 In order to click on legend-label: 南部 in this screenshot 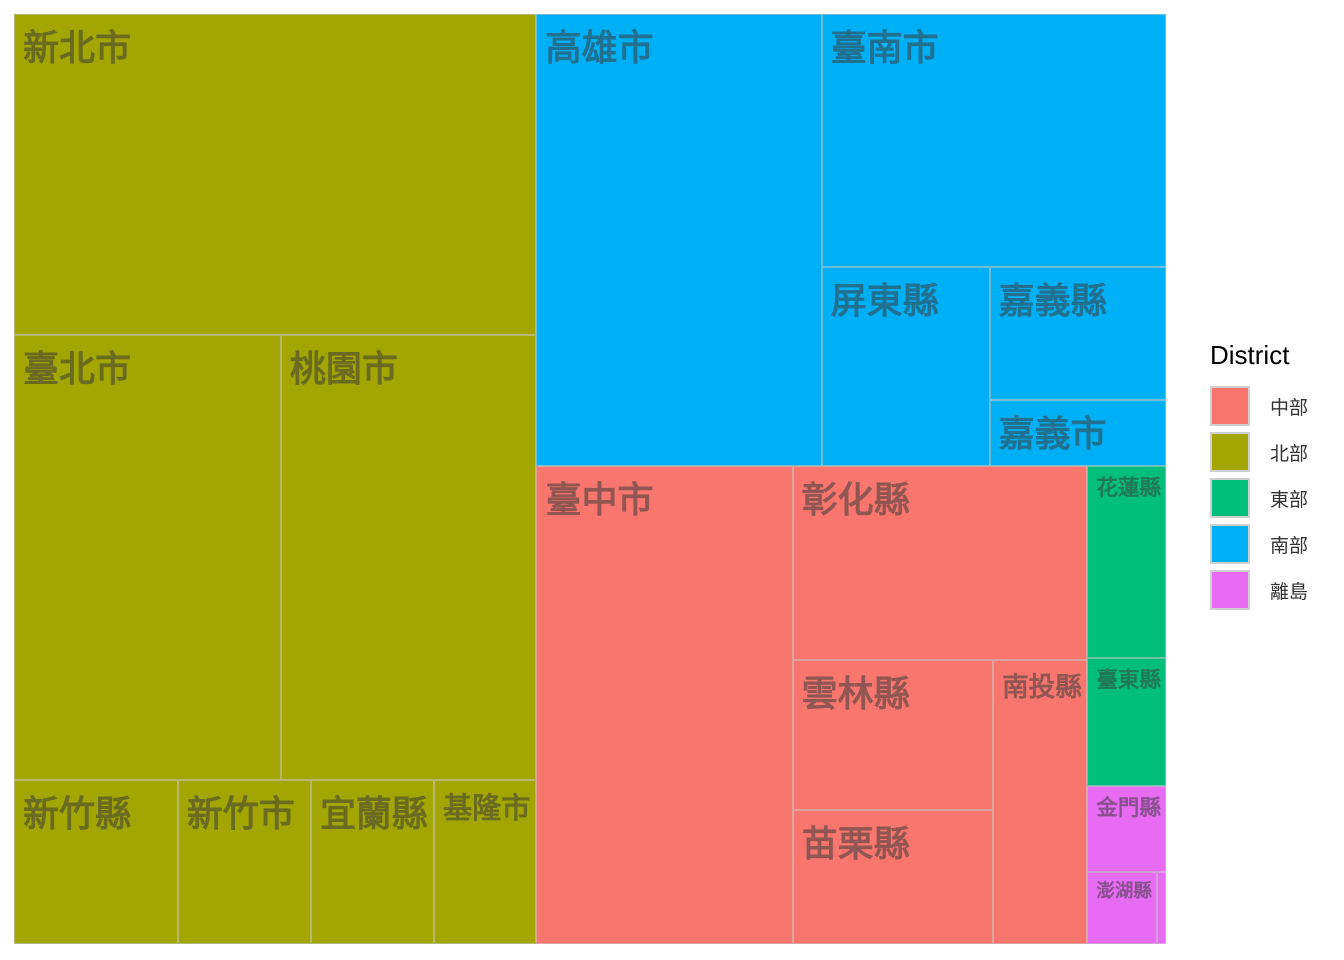, I will do `click(1289, 545)`.